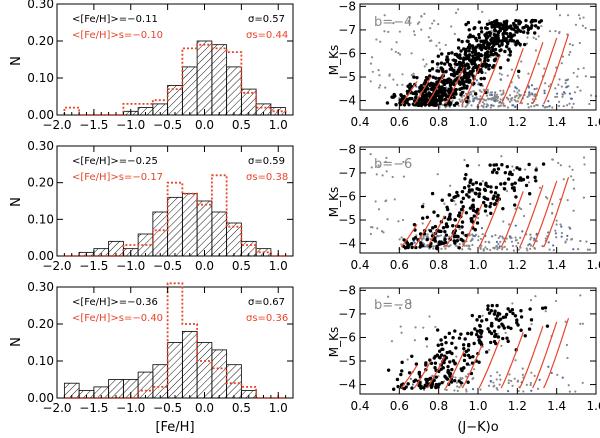  I want to click on panel-cmd-middle: M_Ks, so click(461, 200).